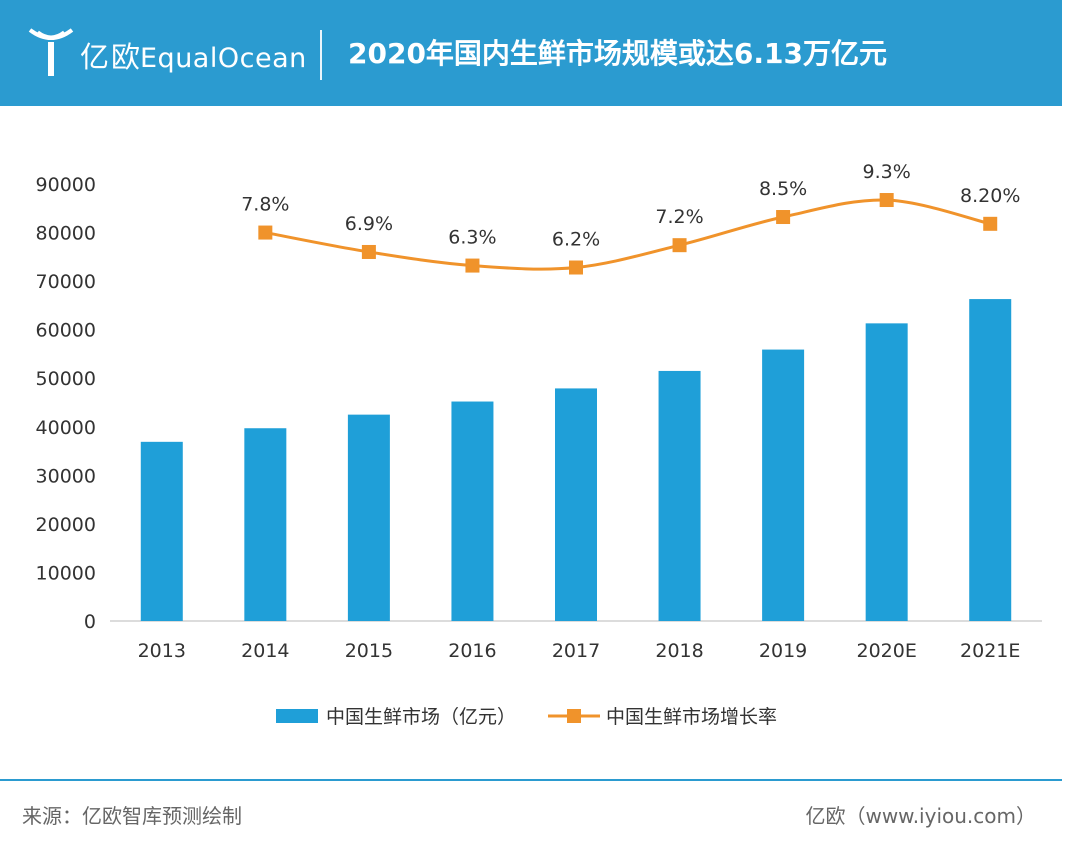 Image resolution: width=1080 pixels, height=849 pixels. What do you see at coordinates (990, 223) in the screenshot?
I see `growth-marker-2021E` at bounding box center [990, 223].